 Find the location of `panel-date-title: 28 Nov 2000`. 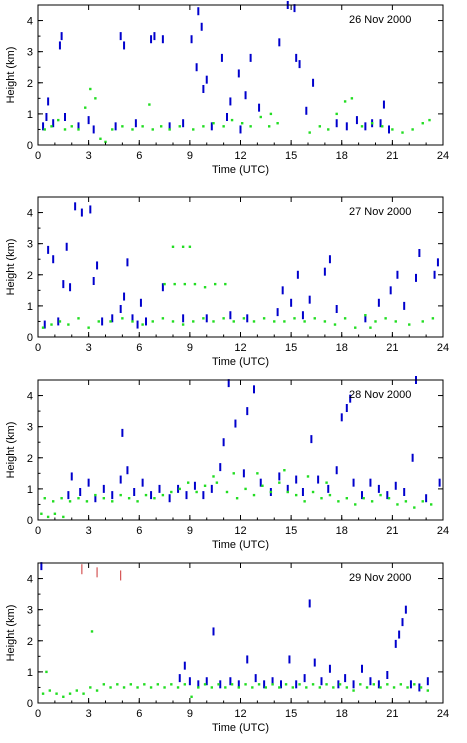

panel-date-title: 28 Nov 2000 is located at coordinates (380, 395).